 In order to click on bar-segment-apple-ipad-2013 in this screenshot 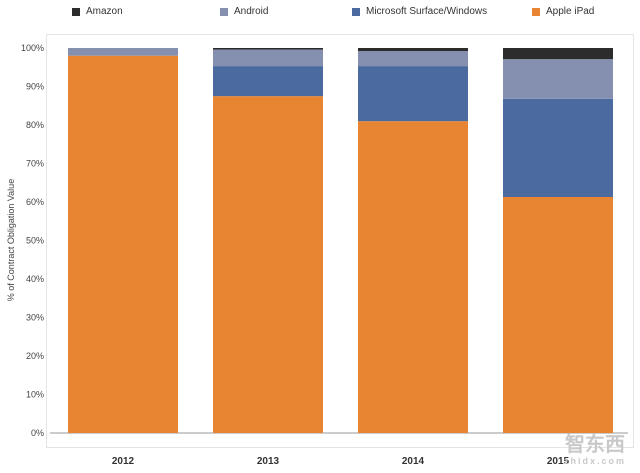, I will do `click(268, 264)`.